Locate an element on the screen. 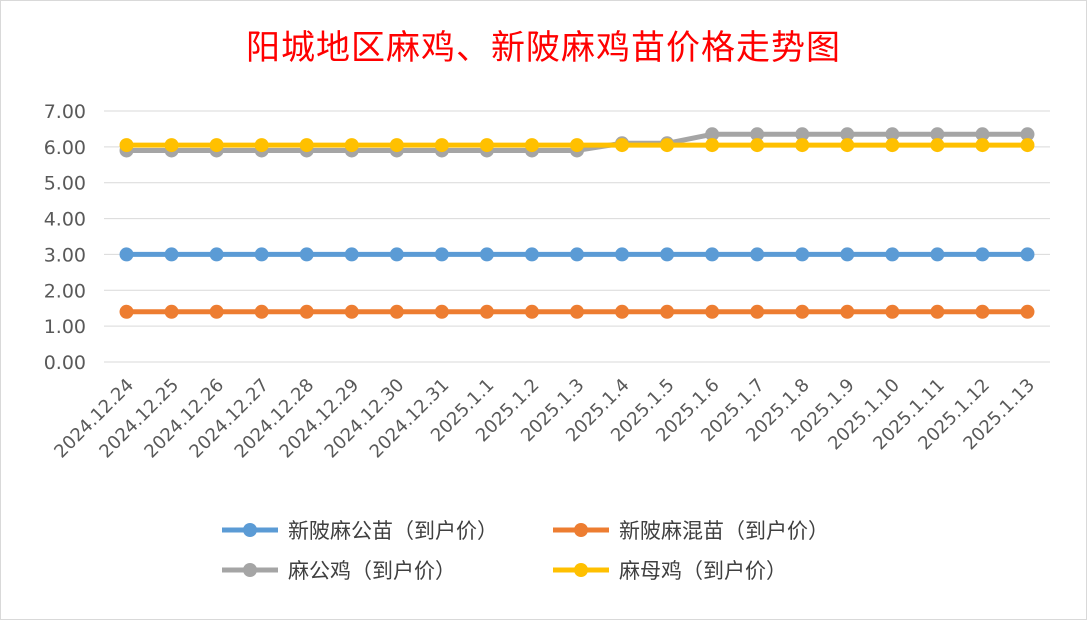  y-tick-label: 5.00 is located at coordinates (65, 184).